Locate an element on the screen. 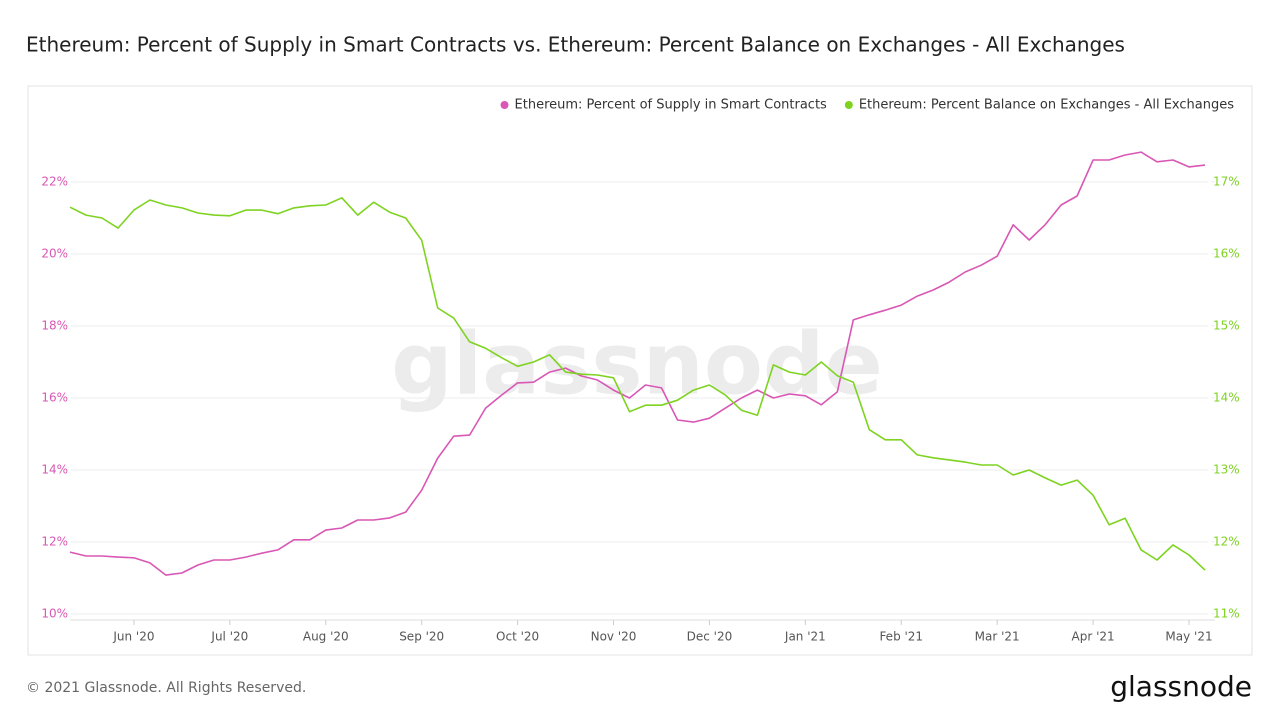  x-tick-label: Jan '21 is located at coordinates (805, 637).